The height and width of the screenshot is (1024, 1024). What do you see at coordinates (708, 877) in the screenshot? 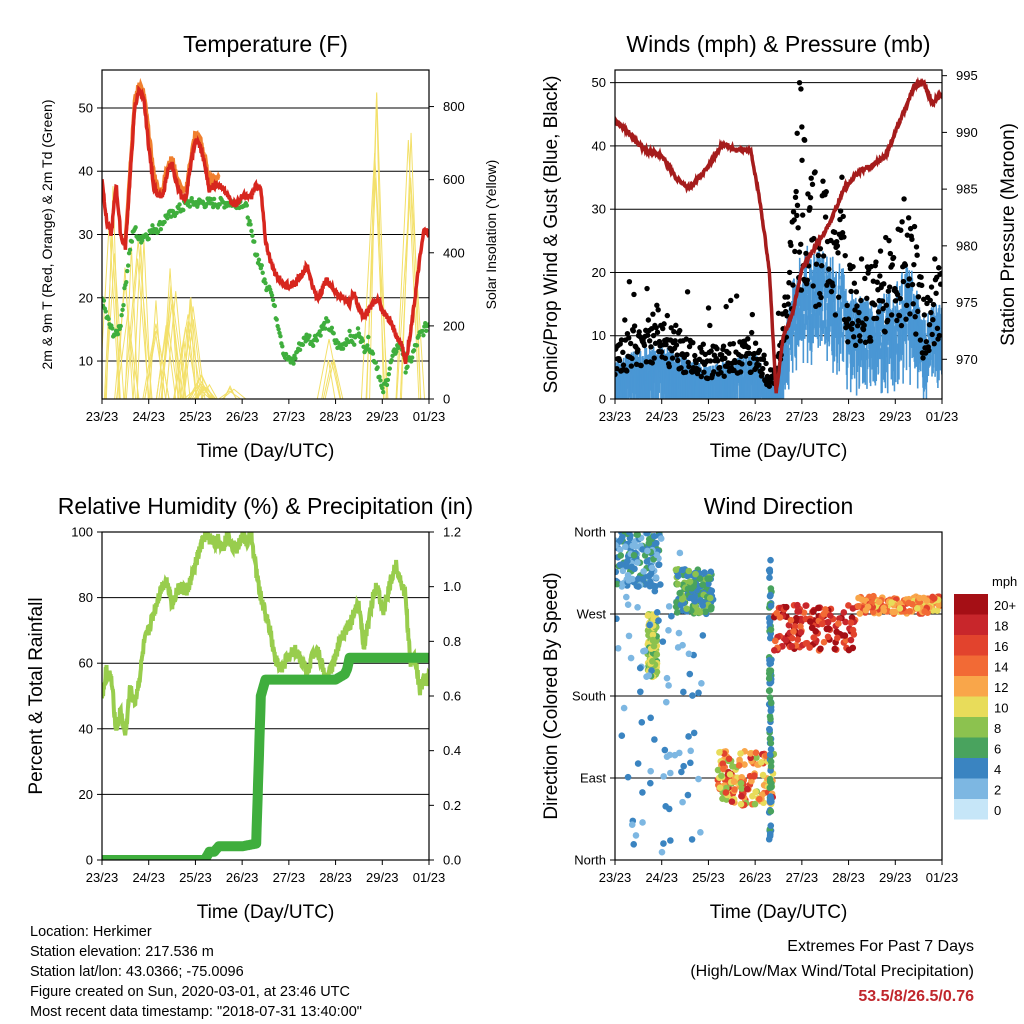
I see `x-tick-label: 25/23` at bounding box center [708, 877].